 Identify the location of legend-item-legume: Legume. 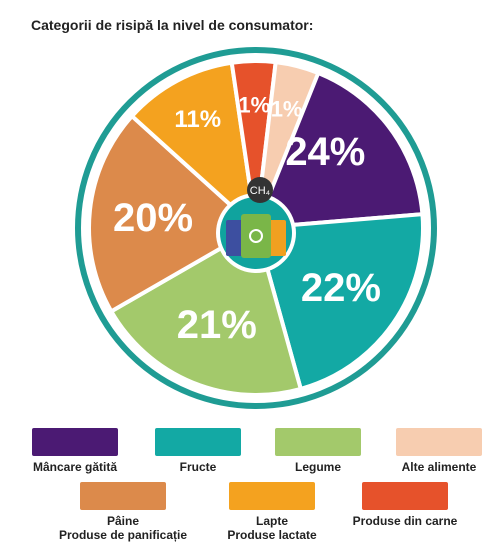
(318, 451).